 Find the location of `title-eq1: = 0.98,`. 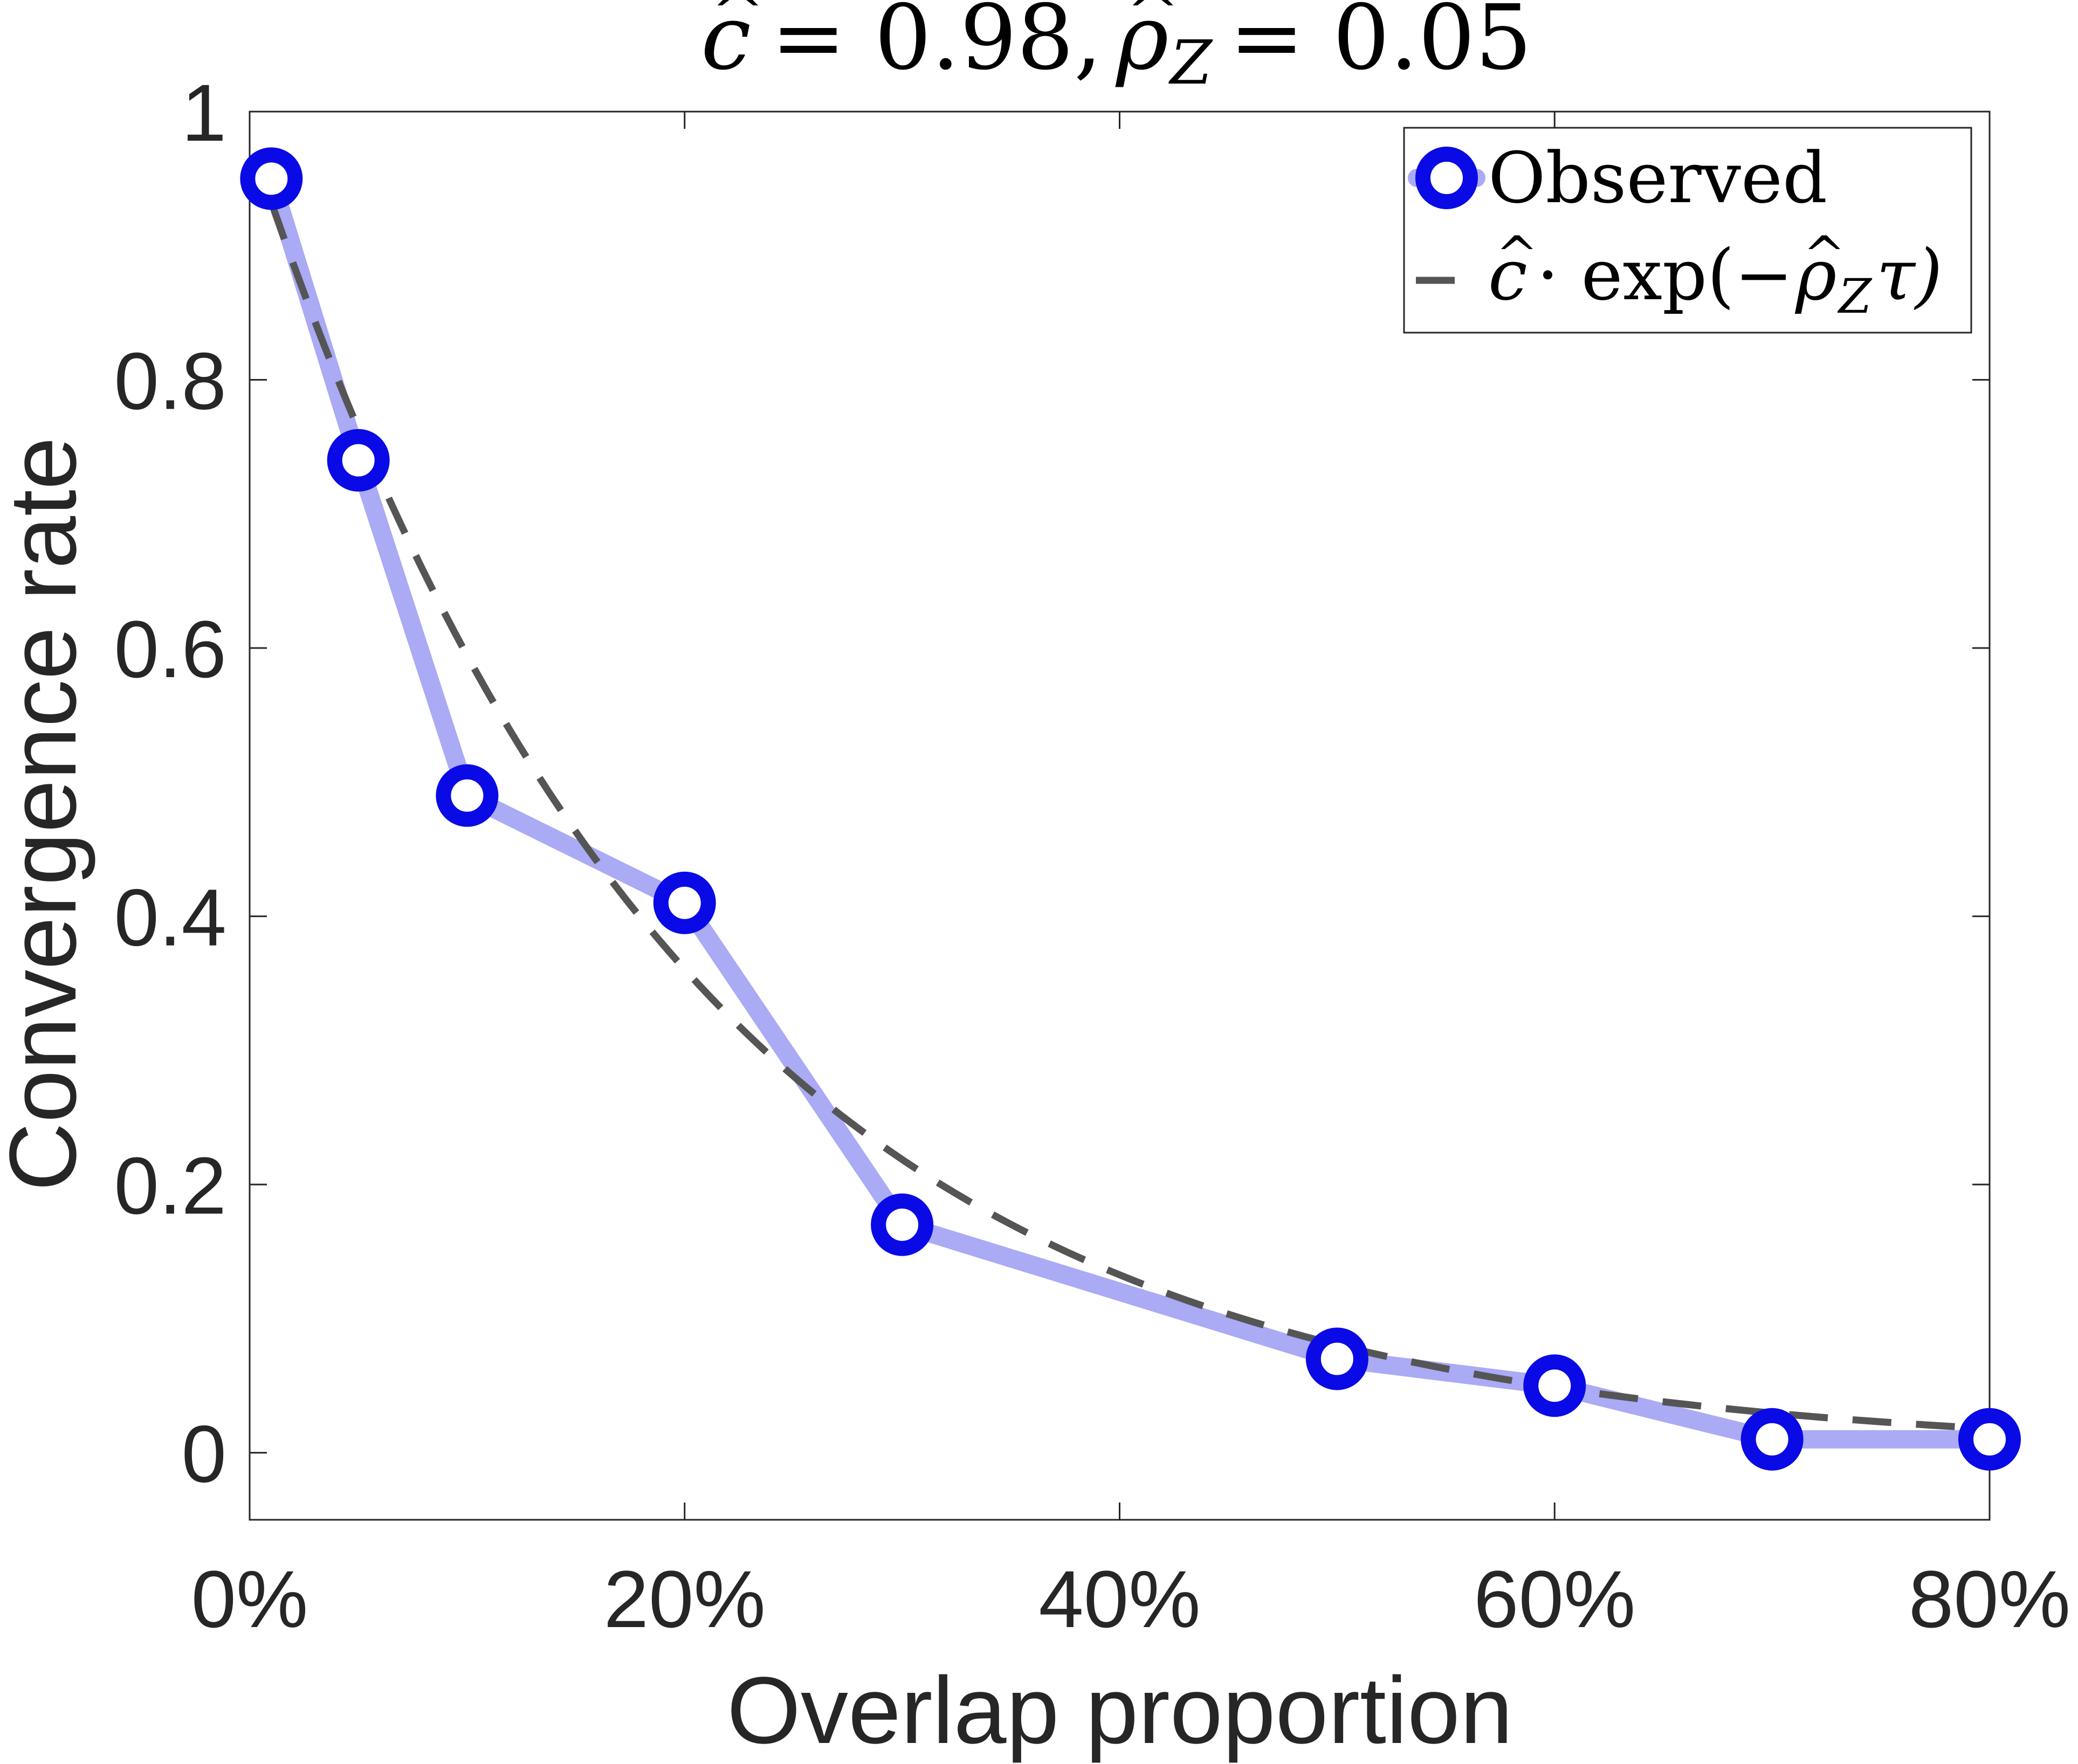

title-eq1: = 0.98, is located at coordinates (936, 45).